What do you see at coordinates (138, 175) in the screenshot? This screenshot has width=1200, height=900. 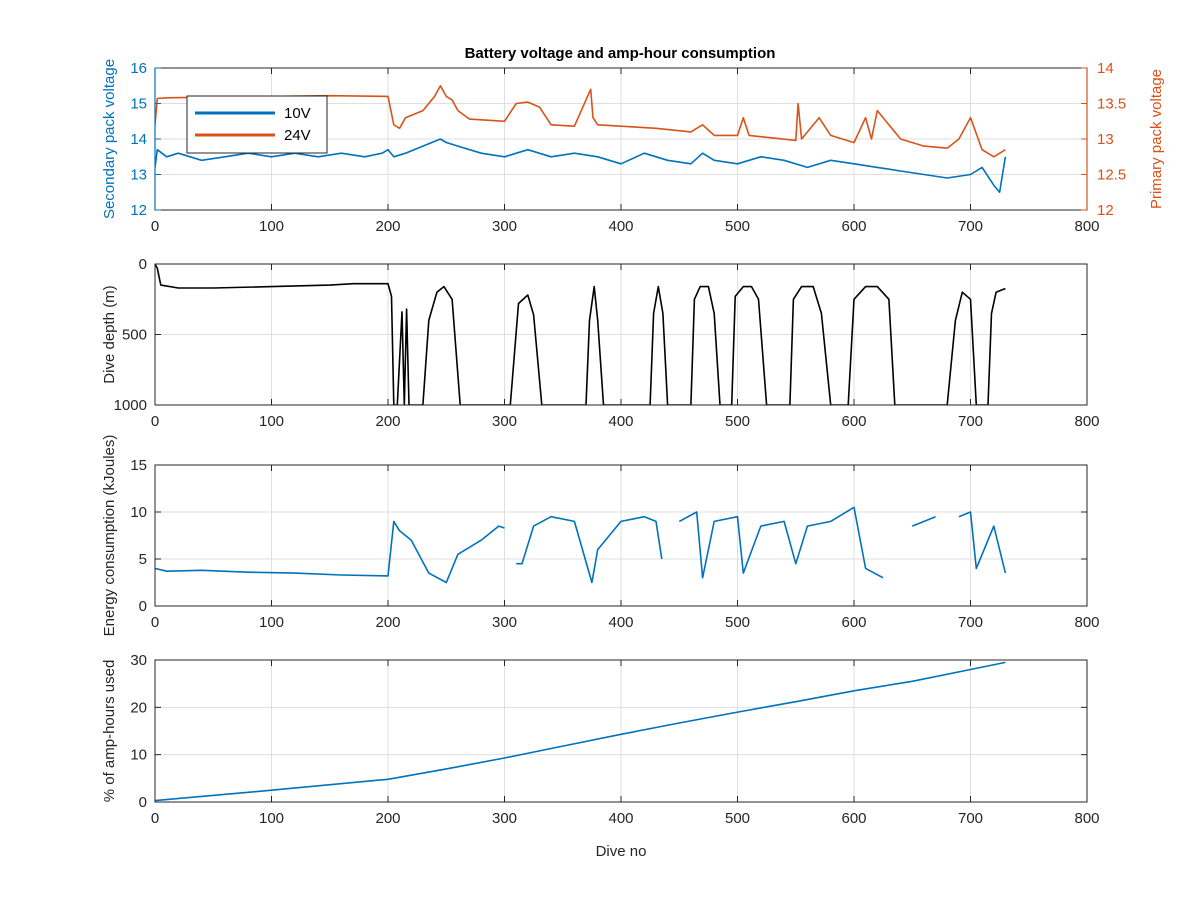 I see `y-tick-label: 13` at bounding box center [138, 175].